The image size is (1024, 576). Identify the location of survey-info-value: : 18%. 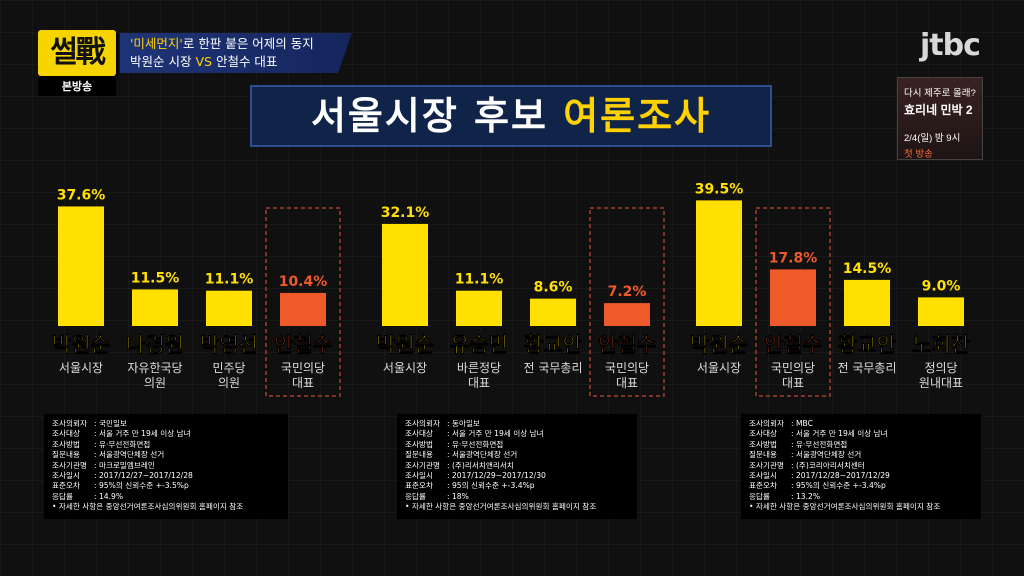
(458, 496).